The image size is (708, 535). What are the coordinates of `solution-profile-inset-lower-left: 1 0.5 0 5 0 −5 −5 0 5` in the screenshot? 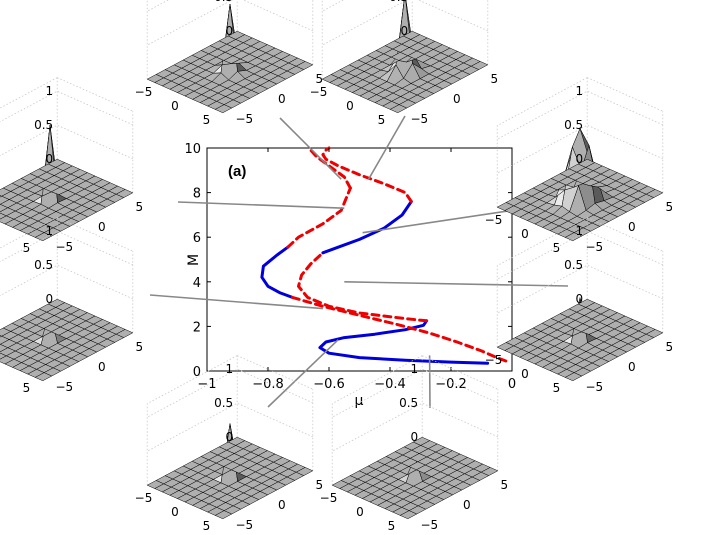 It's located at (71, 306).